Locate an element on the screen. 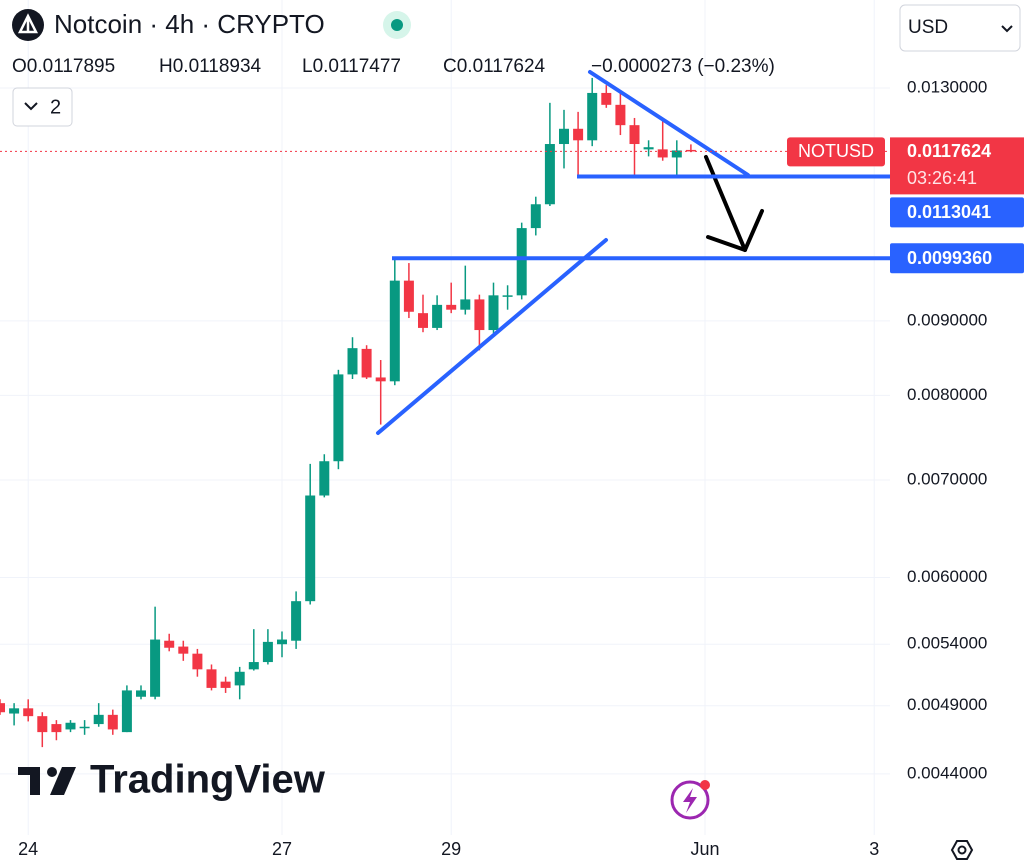  indicators-button: 2 is located at coordinates (42, 107).